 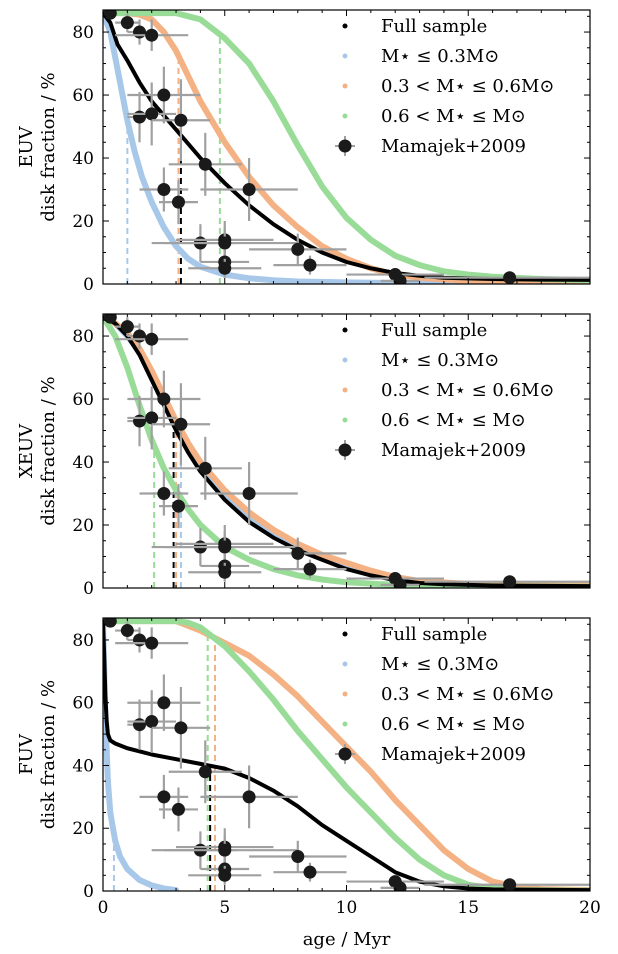 I want to click on y-axis-label: disk fraction / %, so click(x=48, y=754).